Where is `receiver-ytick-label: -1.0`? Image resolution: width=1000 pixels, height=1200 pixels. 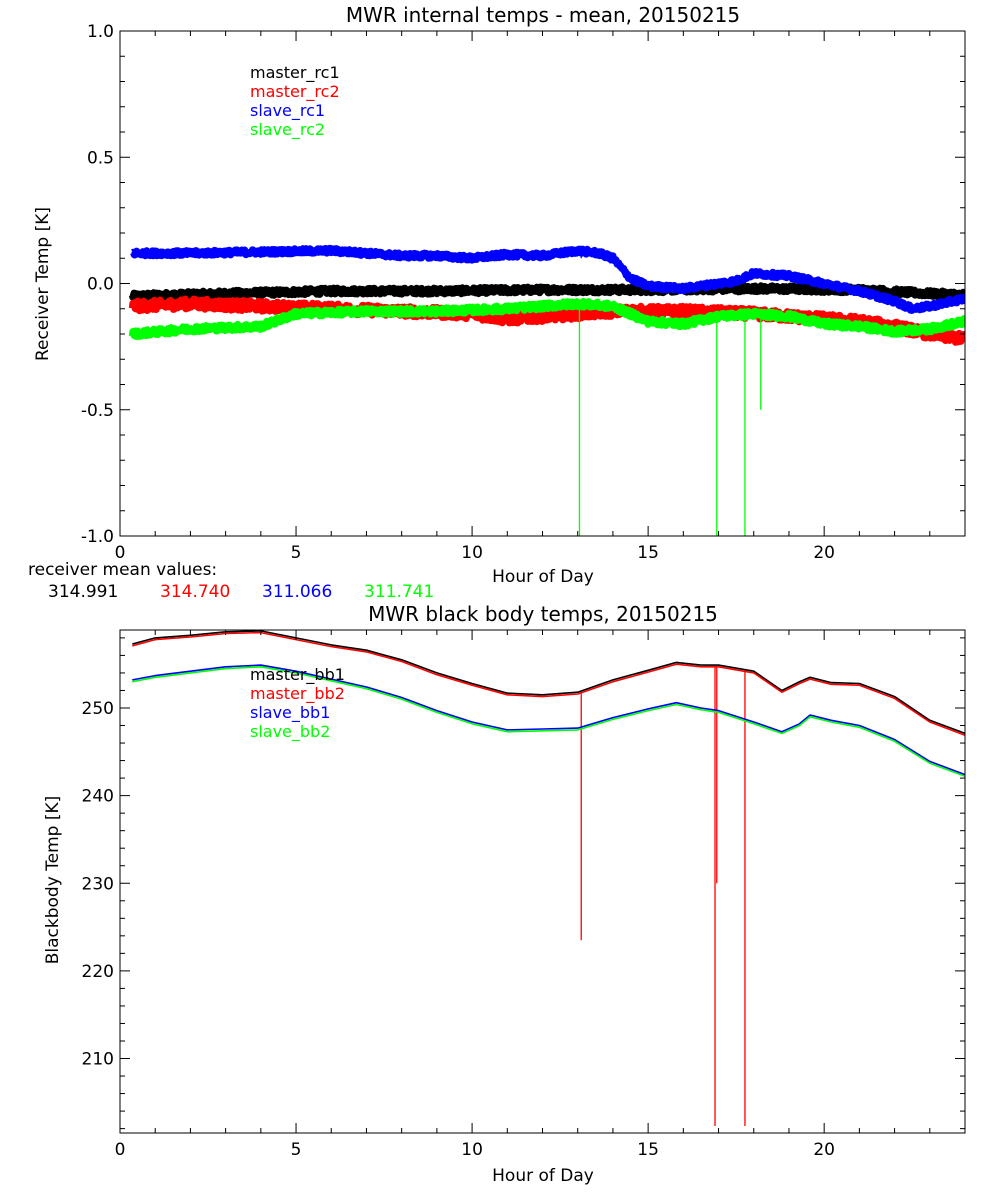 receiver-ytick-label: -1.0 is located at coordinates (97, 537).